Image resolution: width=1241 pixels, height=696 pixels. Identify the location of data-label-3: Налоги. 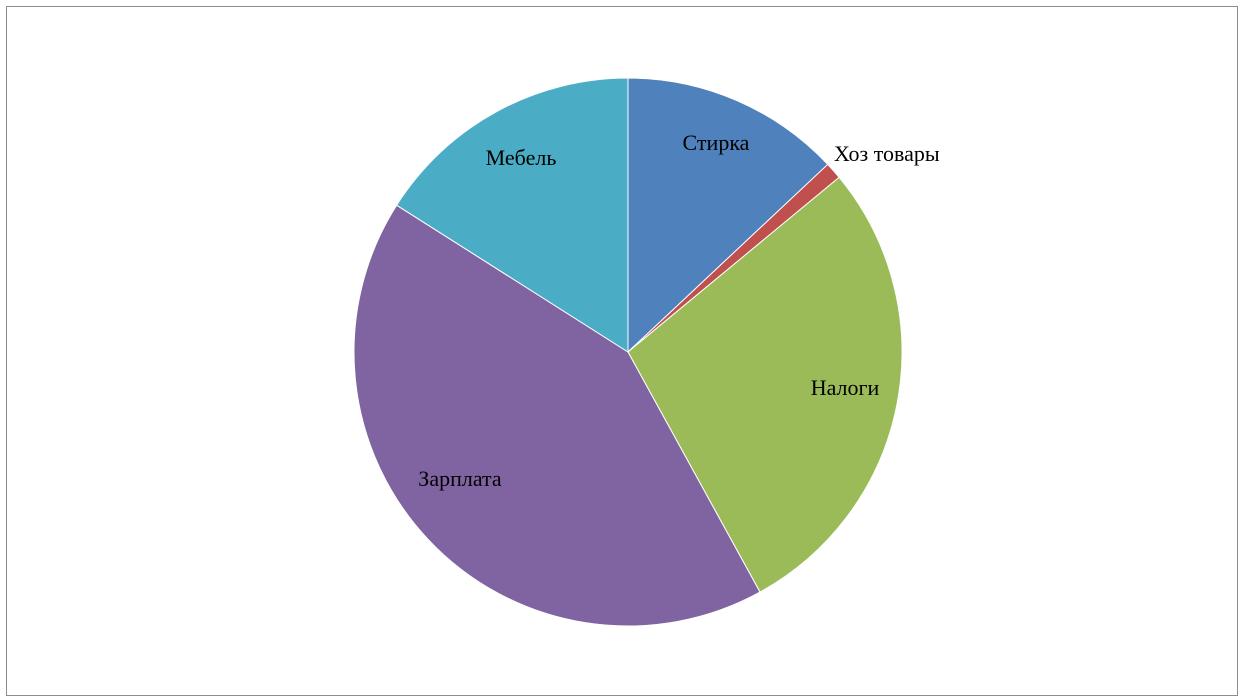
(845, 387).